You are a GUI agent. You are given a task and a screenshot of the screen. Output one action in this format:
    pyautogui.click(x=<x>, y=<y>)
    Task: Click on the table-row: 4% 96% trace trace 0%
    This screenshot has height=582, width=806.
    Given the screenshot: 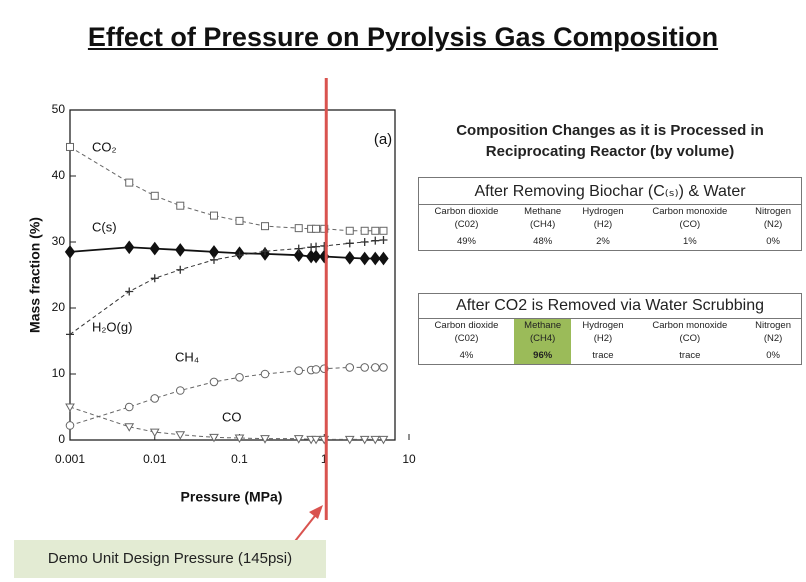 What is the action you would take?
    pyautogui.click(x=610, y=354)
    